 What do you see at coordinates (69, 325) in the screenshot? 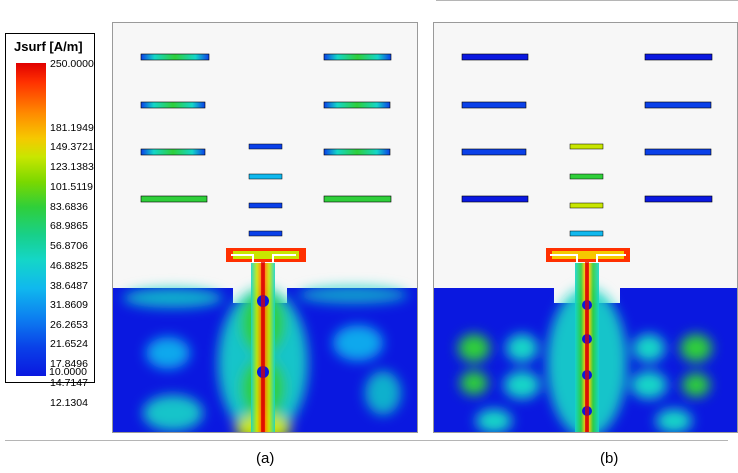
I see `legend-tick: 26.2653` at bounding box center [69, 325].